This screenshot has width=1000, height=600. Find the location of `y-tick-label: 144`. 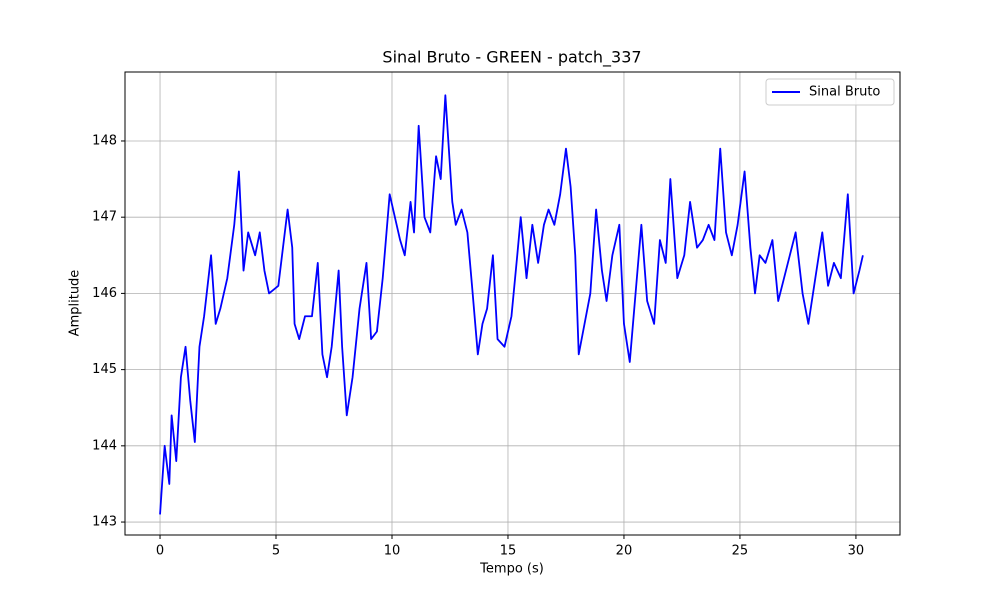

y-tick-label: 144 is located at coordinates (104, 445).